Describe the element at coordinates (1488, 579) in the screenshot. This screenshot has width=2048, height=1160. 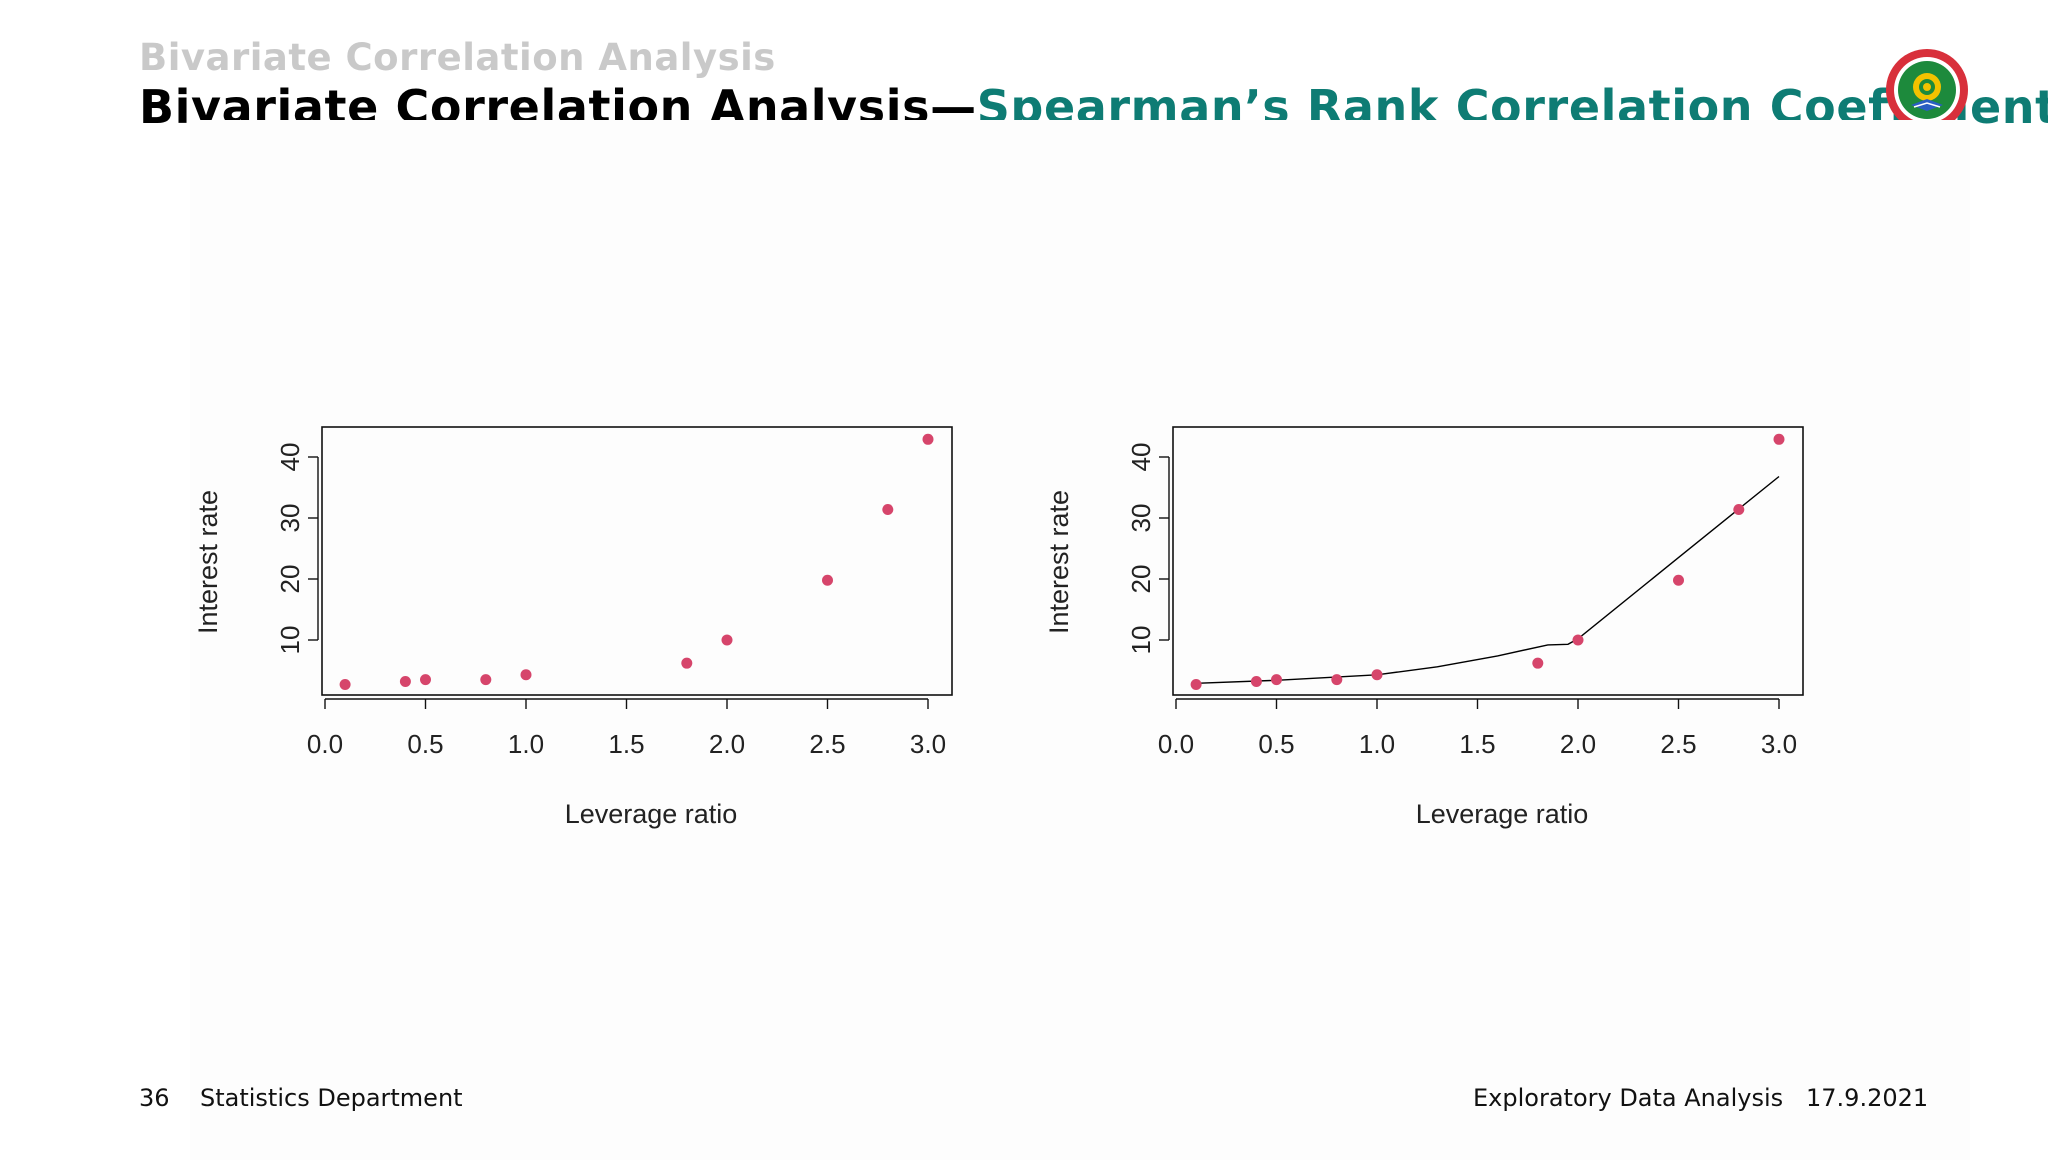
I see `smoother-line` at that location.